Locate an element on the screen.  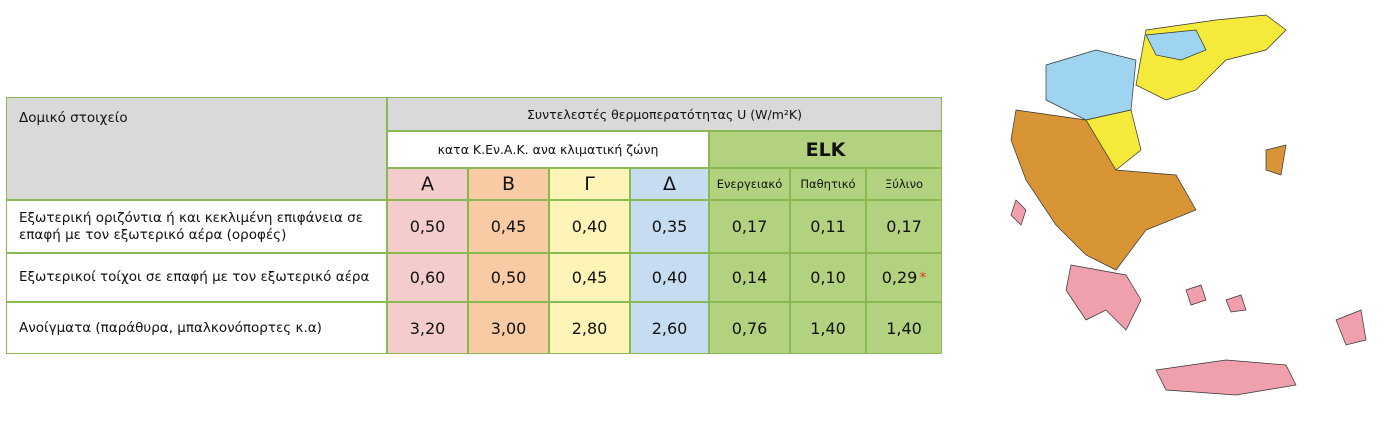
elk-label-text: ELK is located at coordinates (825, 149).